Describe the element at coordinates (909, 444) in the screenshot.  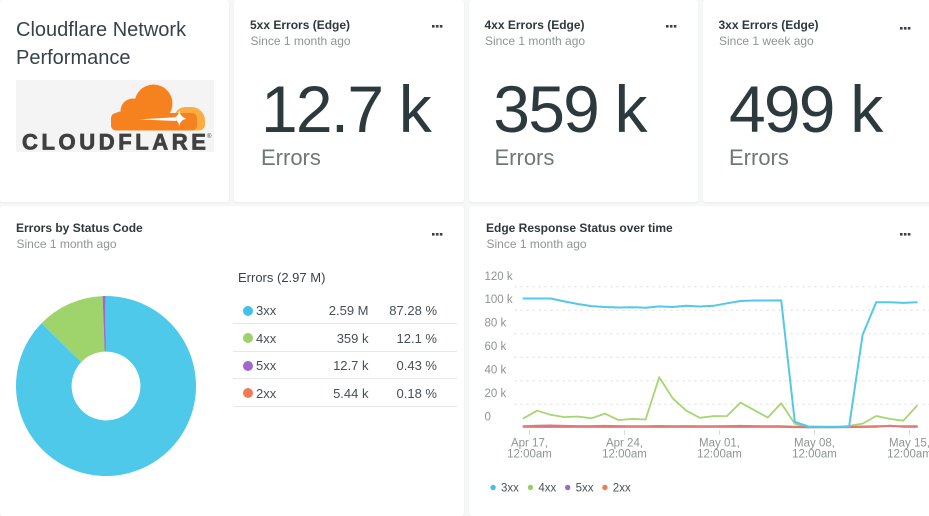
I see `svg-text: May 15,` at that location.